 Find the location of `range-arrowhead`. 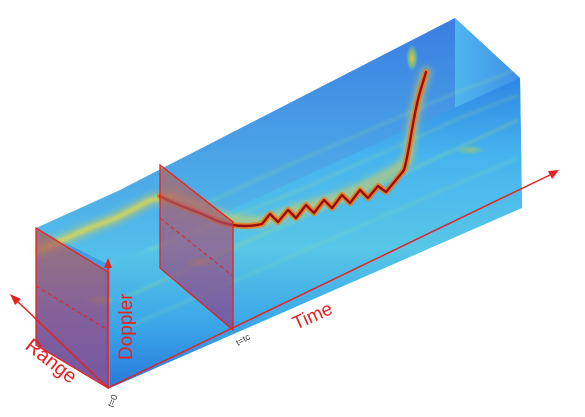

range-arrowhead is located at coordinates (15, 299).